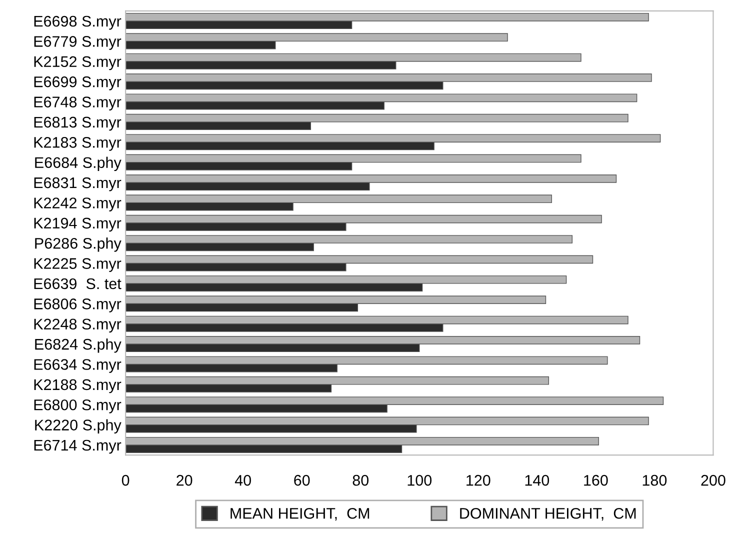 This screenshot has height=545, width=730. Describe the element at coordinates (78, 265) in the screenshot. I see `y-tick-label: K2225 S.myr` at that location.